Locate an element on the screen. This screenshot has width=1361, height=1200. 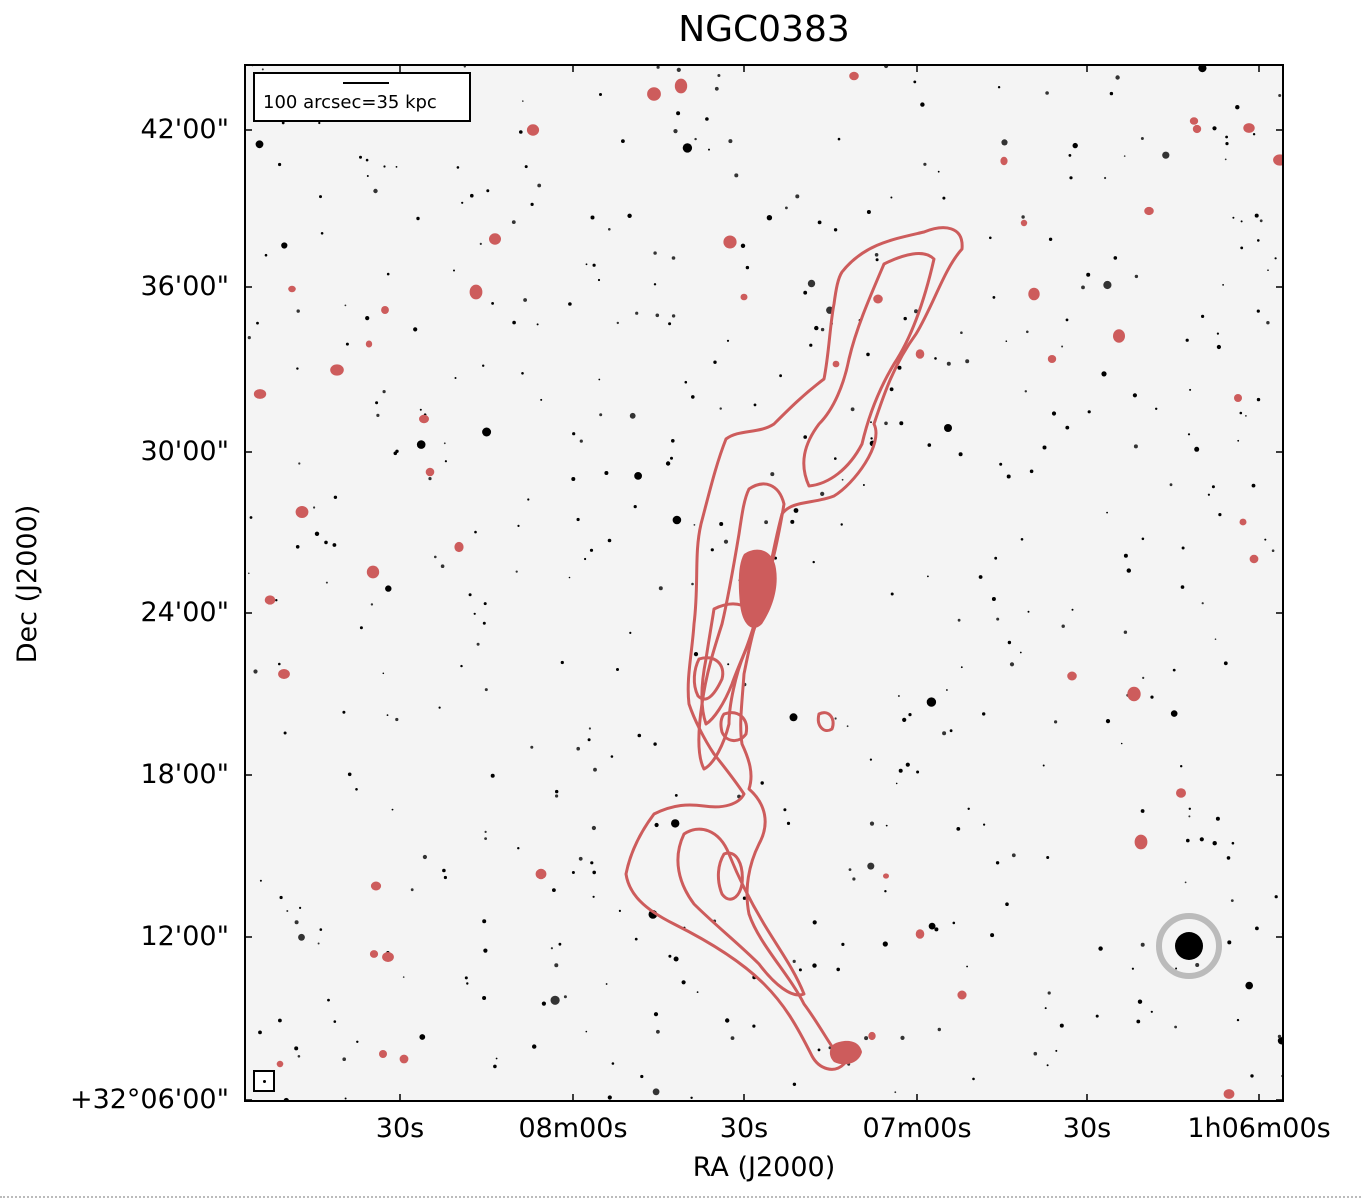
scale-bar-label: 100 arcsec=35 kpc is located at coordinates (350, 102).